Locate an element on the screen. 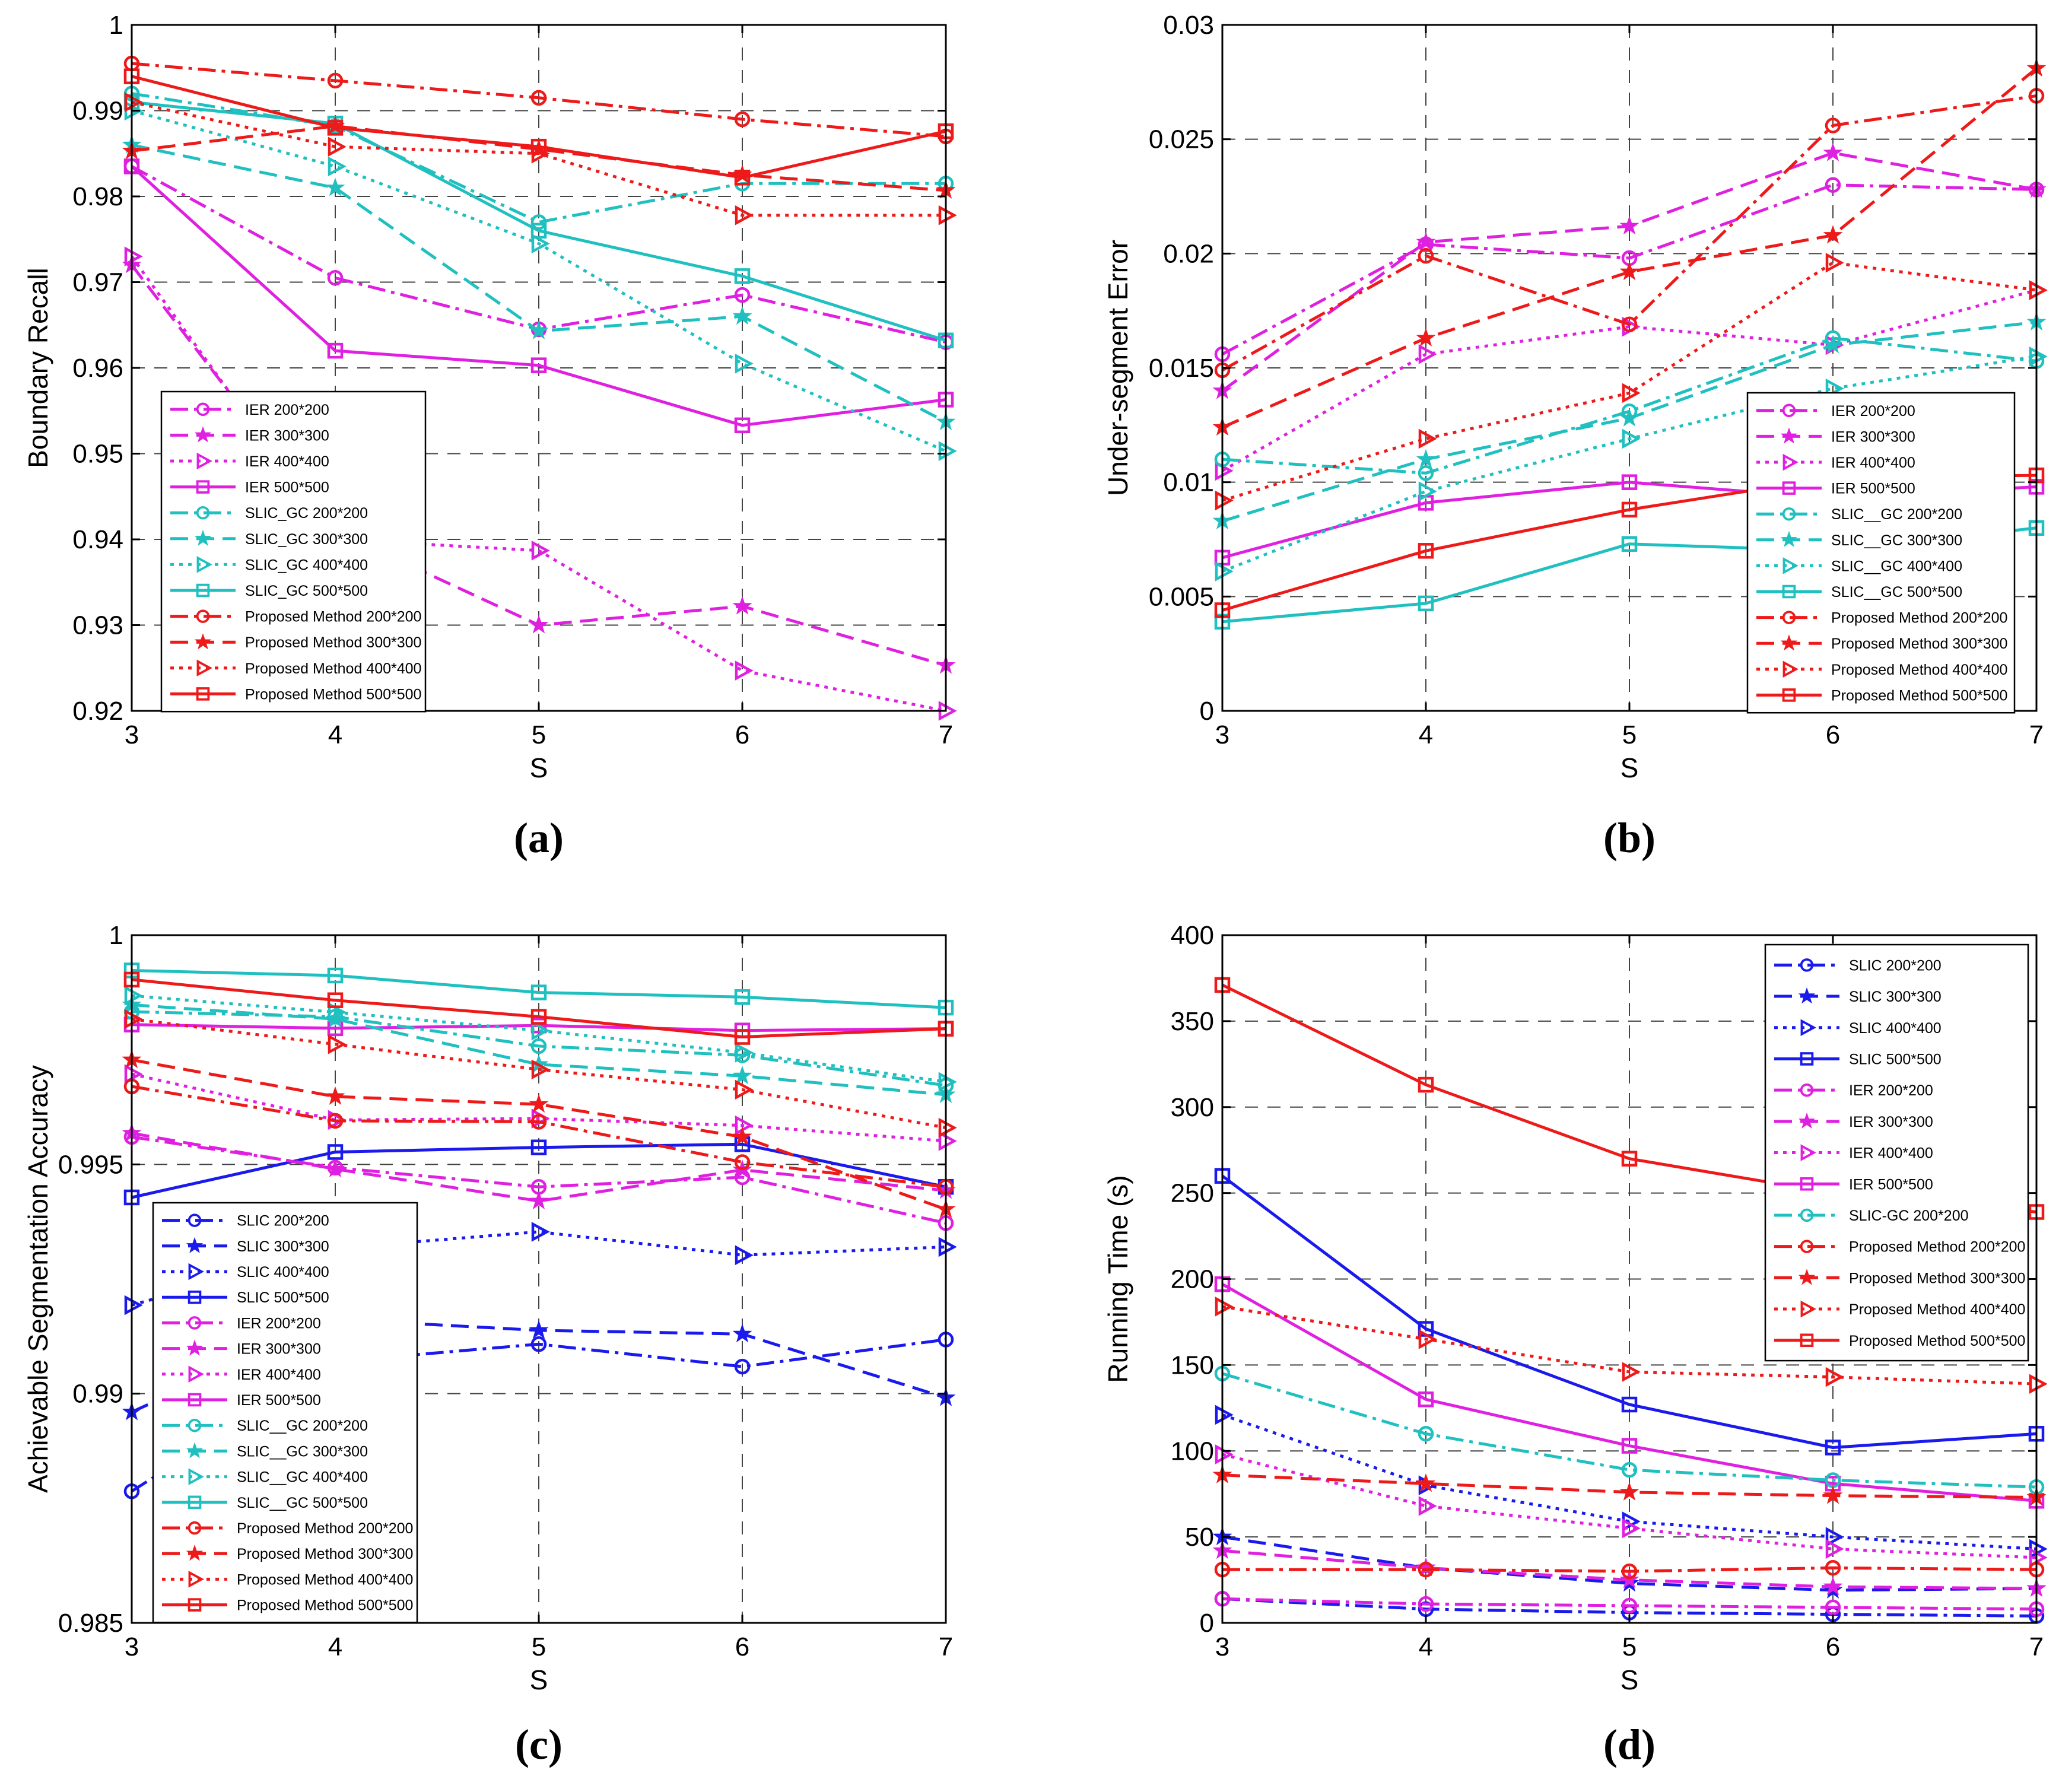 This screenshot has height=1792, width=2059. y-tick-label: 350 is located at coordinates (1192, 1022).